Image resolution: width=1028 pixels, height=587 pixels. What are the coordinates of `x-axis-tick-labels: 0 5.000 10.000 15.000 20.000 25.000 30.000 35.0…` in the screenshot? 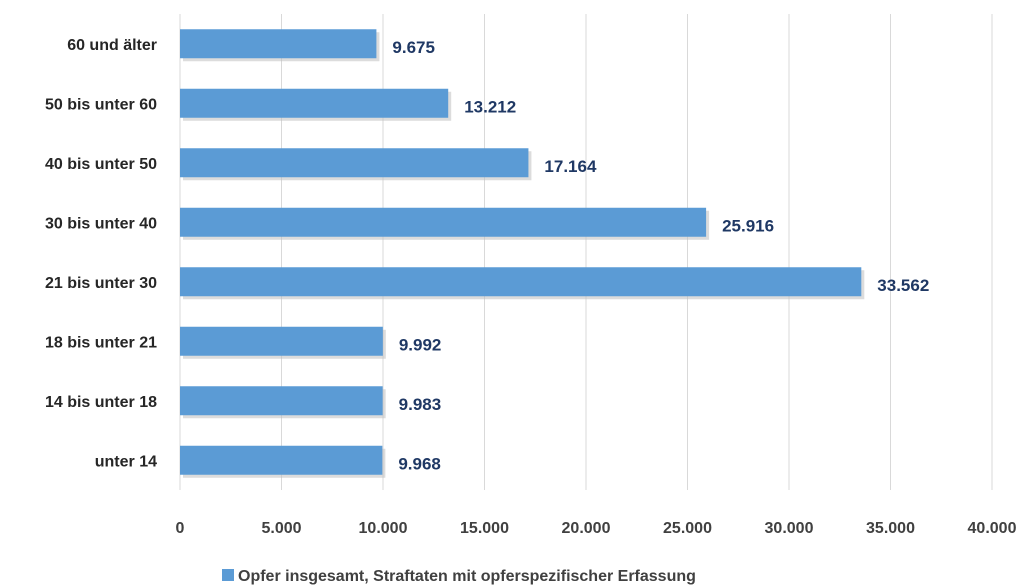 It's located at (596, 528).